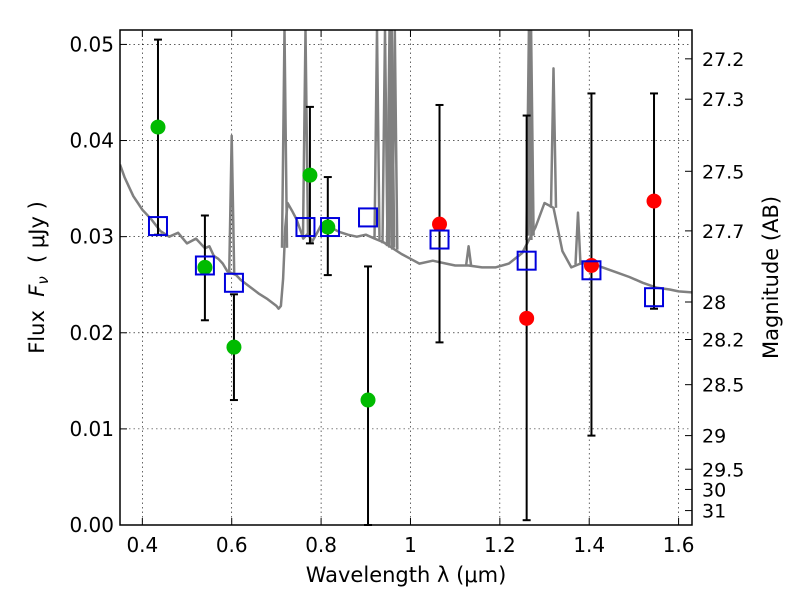 This screenshot has height=600, width=800. What do you see at coordinates (232, 545) in the screenshot?
I see `x-tick-label: 0.6` at bounding box center [232, 545].